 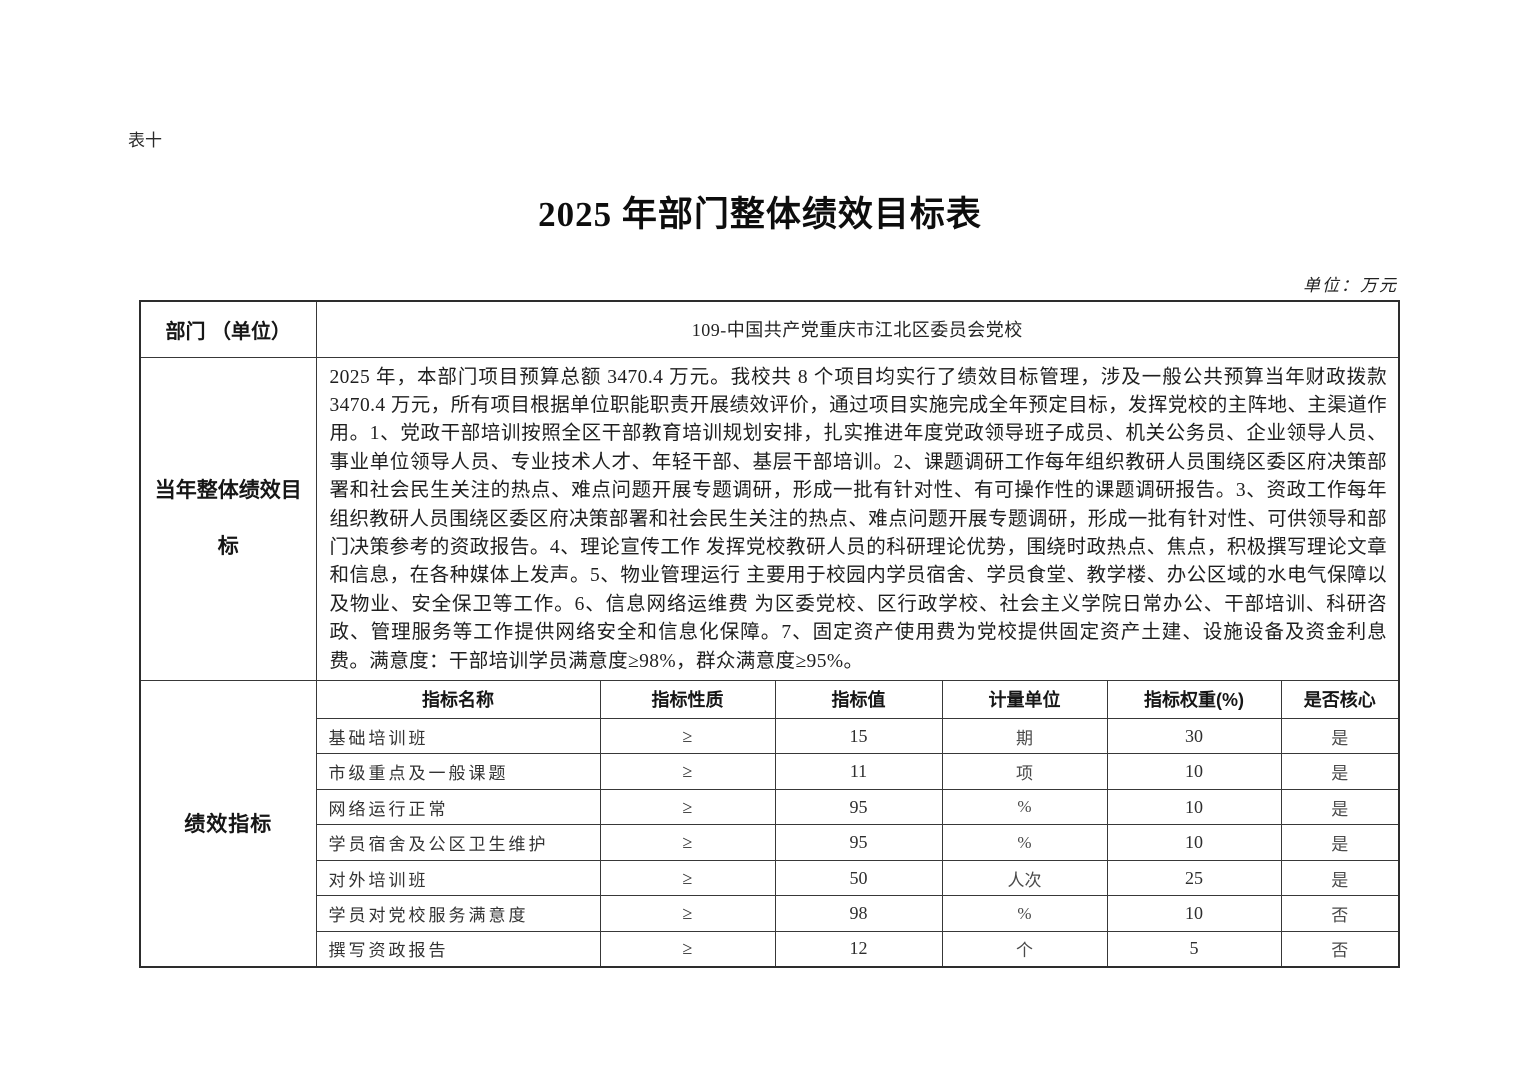 What do you see at coordinates (458, 878) in the screenshot?
I see `indicator-name: 对外培训班` at bounding box center [458, 878].